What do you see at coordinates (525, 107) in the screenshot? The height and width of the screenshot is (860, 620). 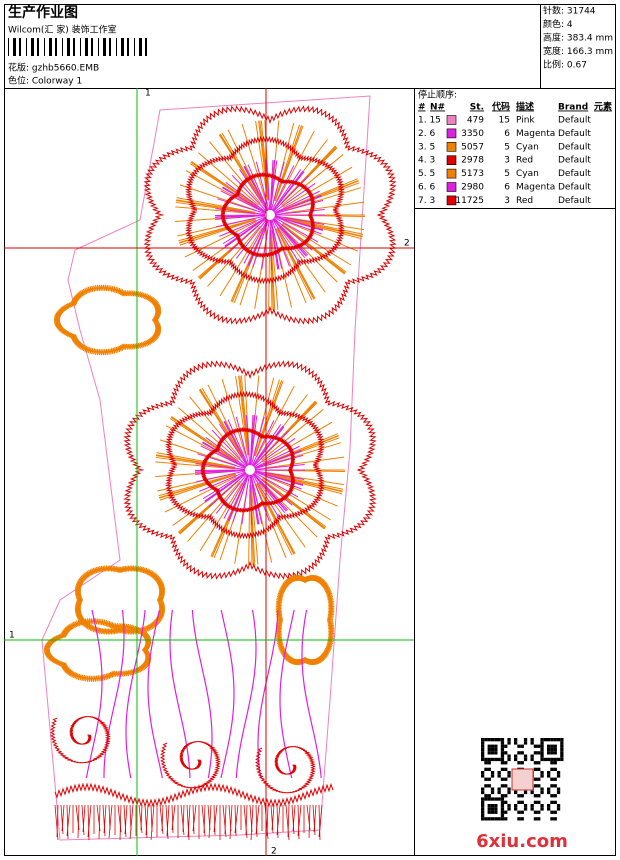 I see `column-header: 描述` at bounding box center [525, 107].